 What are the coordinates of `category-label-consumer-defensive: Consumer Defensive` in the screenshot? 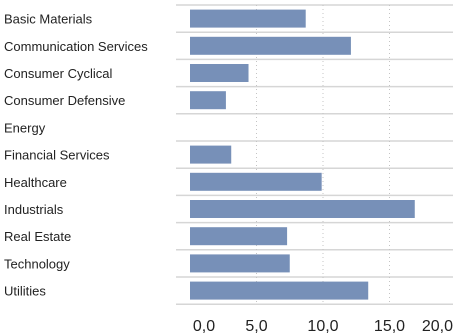 It's located at (64, 100).